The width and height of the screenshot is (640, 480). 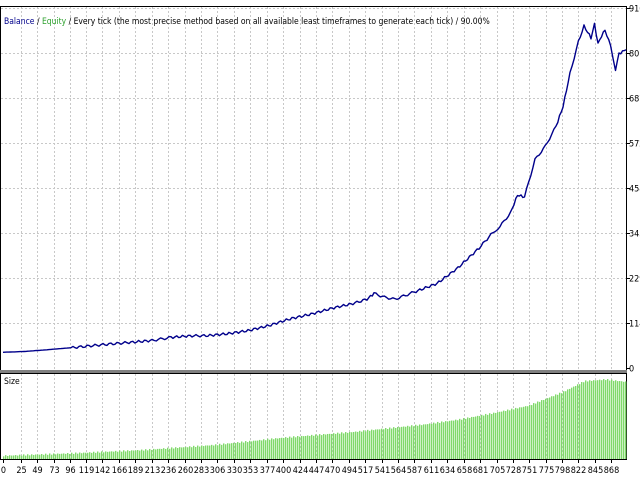 What do you see at coordinates (382, 471) in the screenshot?
I see `x-tick-label: 541` at bounding box center [382, 471].